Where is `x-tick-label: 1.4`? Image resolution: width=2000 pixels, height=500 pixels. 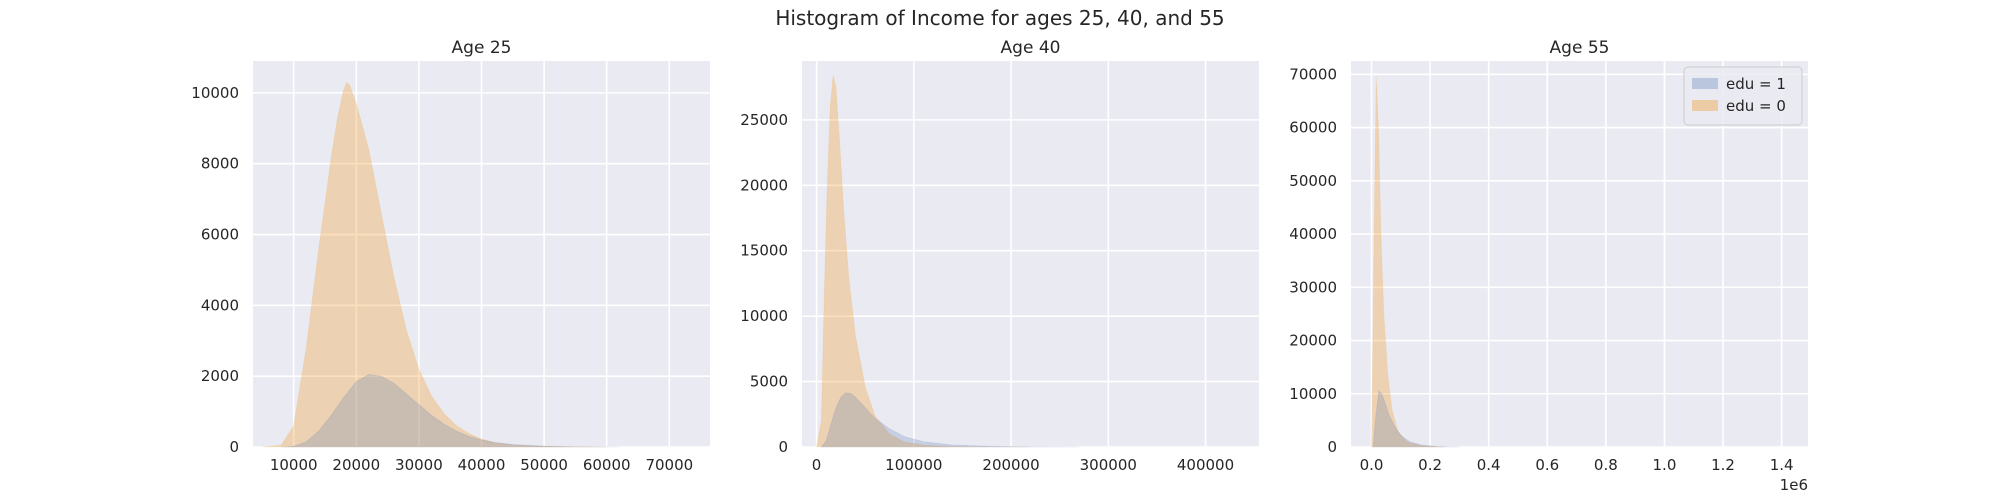
x-tick-label: 1.4 is located at coordinates (1782, 465).